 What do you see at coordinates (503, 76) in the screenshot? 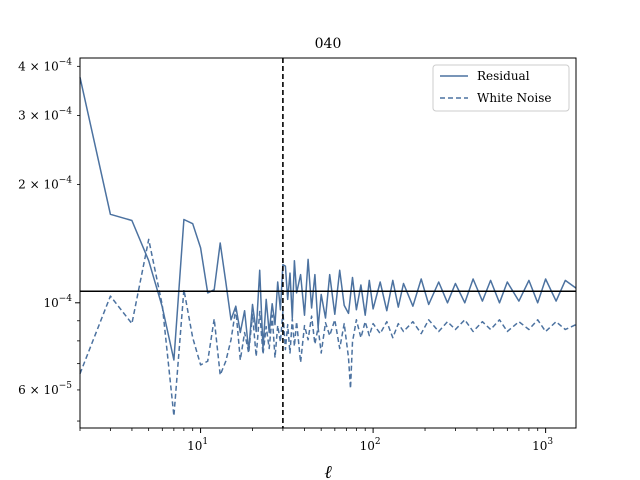
I see `legend-residual-label: Residual` at bounding box center [503, 76].